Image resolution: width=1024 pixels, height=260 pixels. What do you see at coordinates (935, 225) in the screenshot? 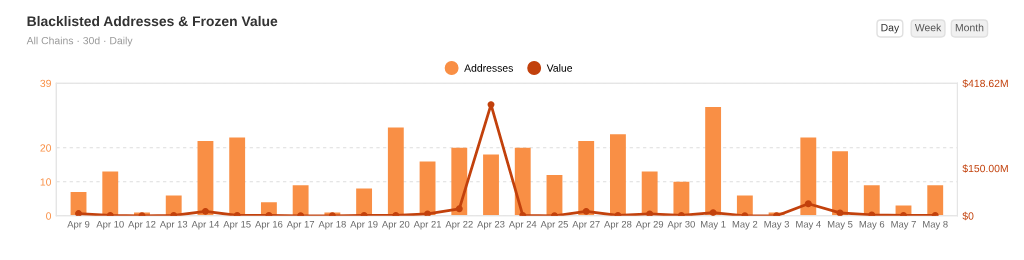
I see `x-tick-label: May 8` at bounding box center [935, 225].